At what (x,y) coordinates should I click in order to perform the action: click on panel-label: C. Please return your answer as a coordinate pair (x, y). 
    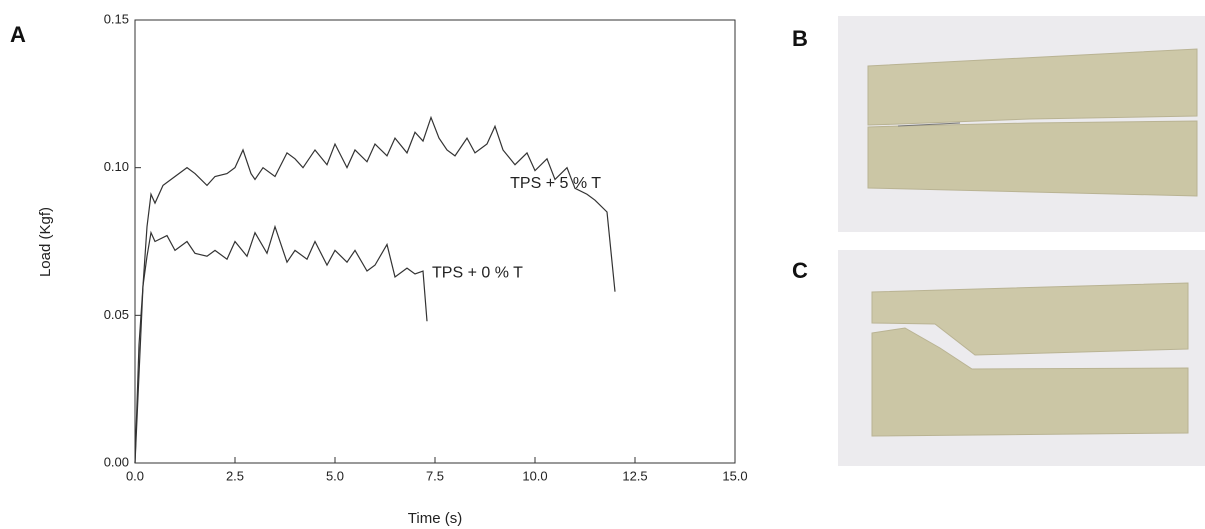
    Looking at the image, I should click on (800, 270).